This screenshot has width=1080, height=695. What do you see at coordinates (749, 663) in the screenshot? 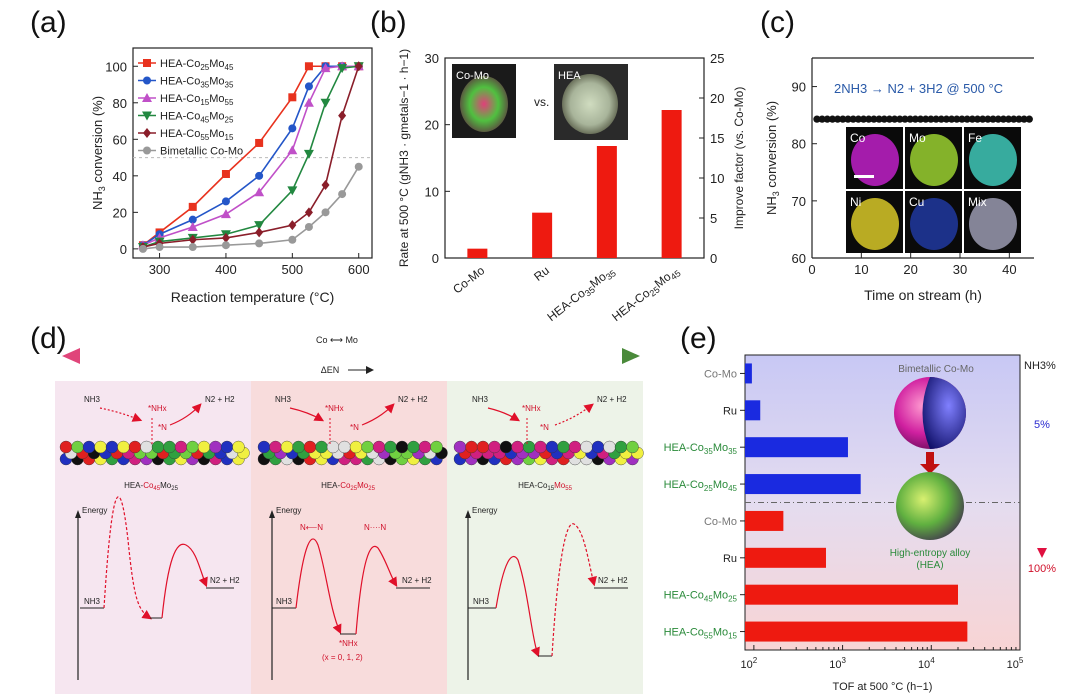
I see `e-x-tick-label-2: 10²` at bounding box center [749, 663].